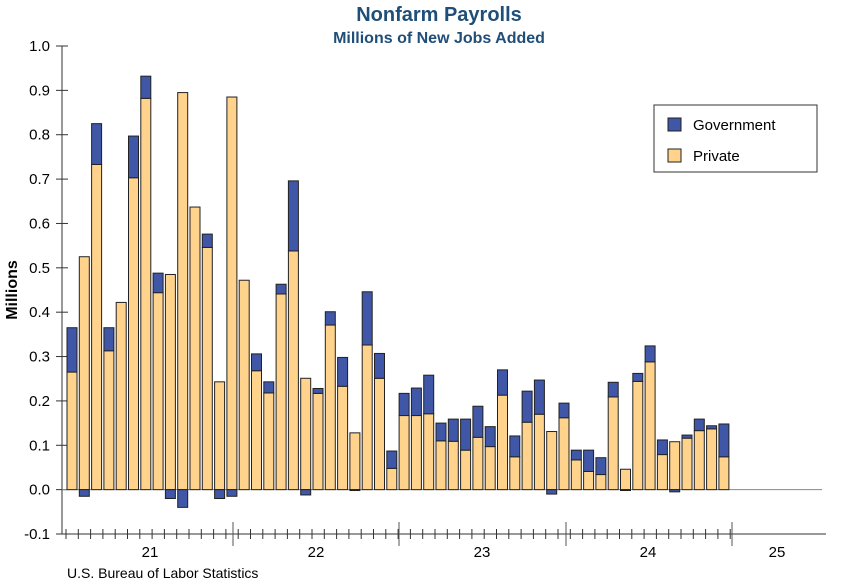 The height and width of the screenshot is (582, 850). Describe the element at coordinates (316, 552) in the screenshot. I see `x-year-label: 22` at that location.